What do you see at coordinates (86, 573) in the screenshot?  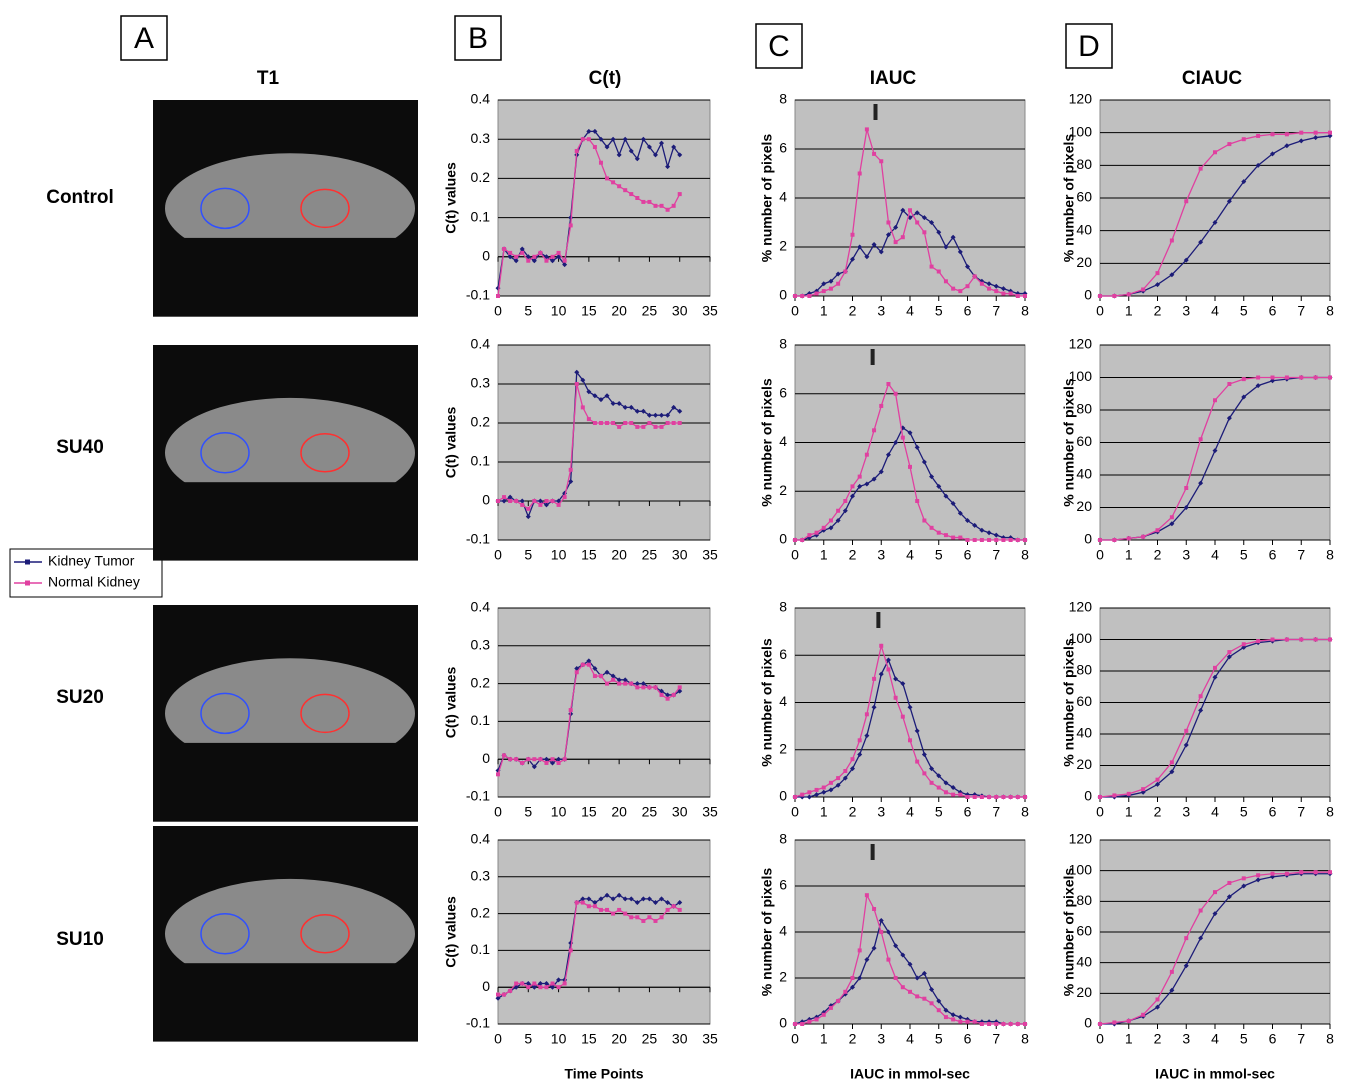 I see `legend-box` at bounding box center [86, 573].